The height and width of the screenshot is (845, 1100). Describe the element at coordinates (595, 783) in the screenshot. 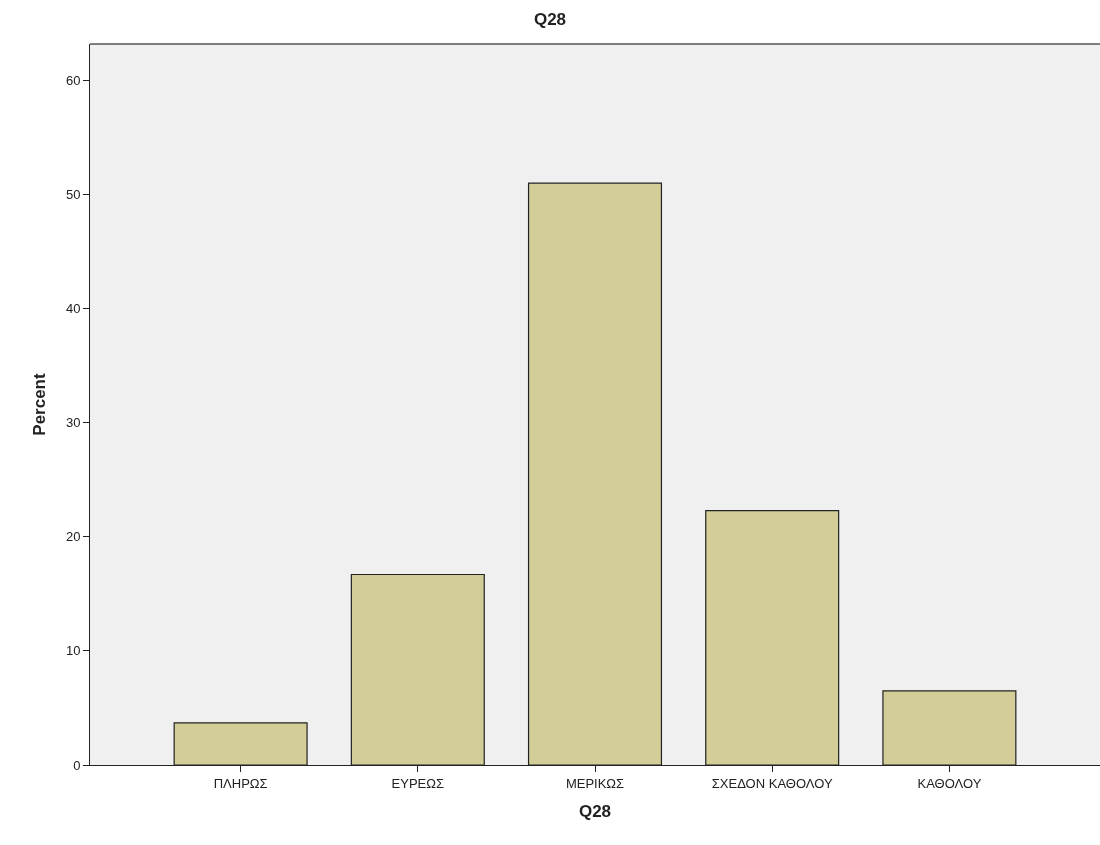

I see `x-tick-label: ΜΕΡΙΚΩΣ` at that location.